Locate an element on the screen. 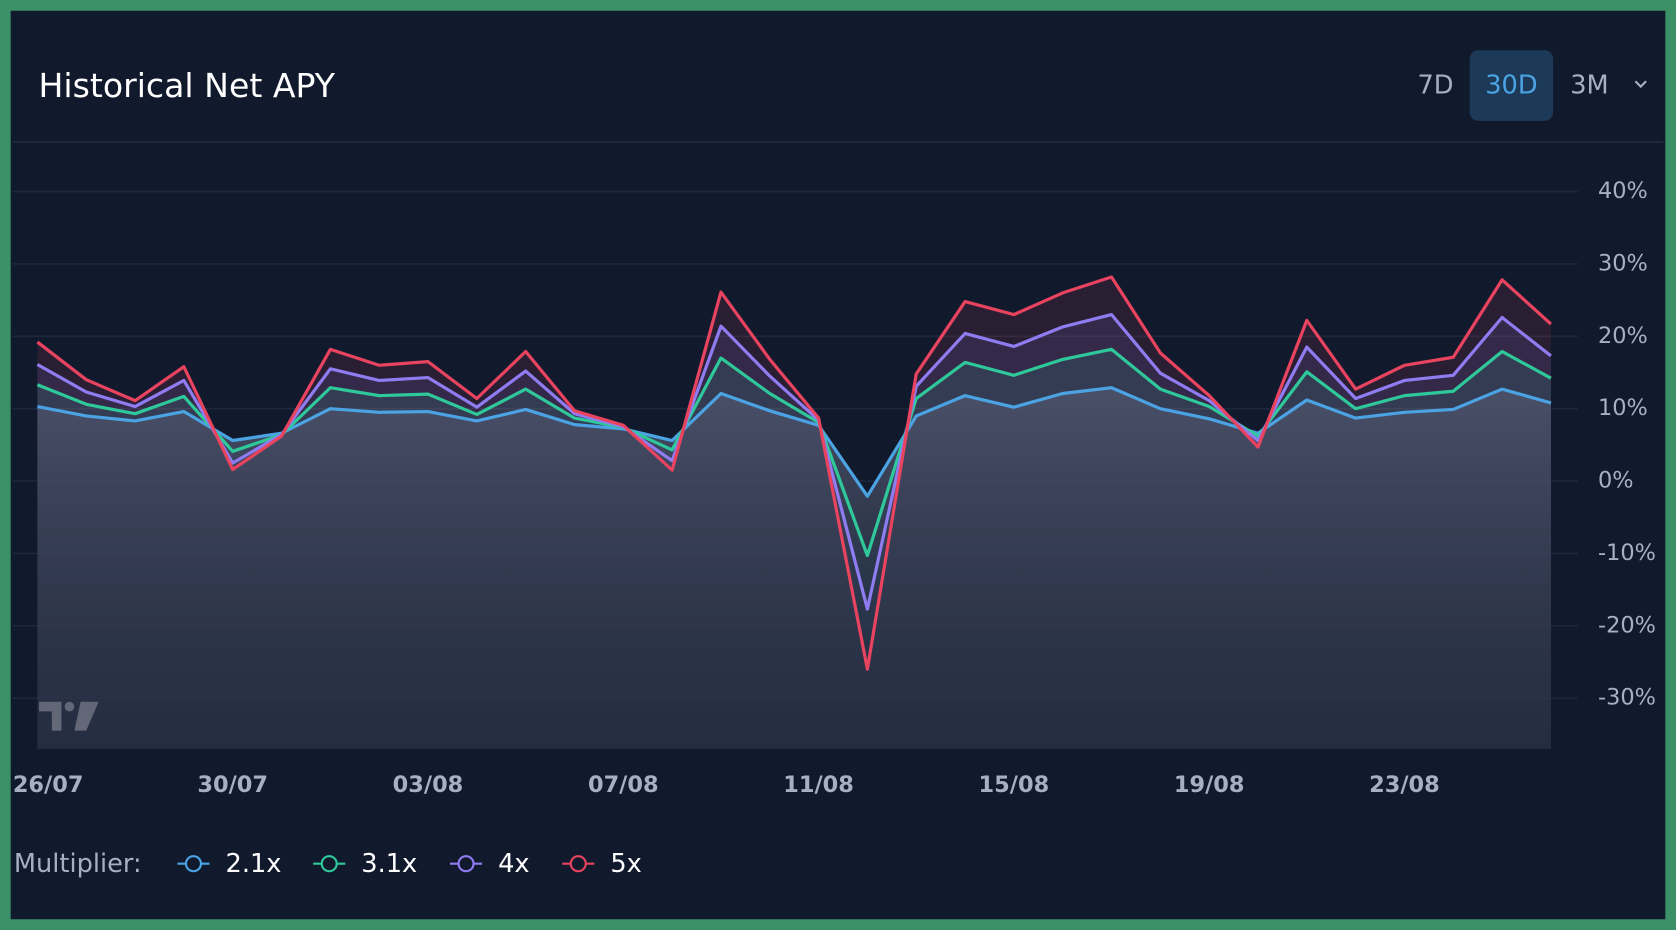 This screenshot has width=1676, height=930. y-tick-label: 10% is located at coordinates (1623, 408).